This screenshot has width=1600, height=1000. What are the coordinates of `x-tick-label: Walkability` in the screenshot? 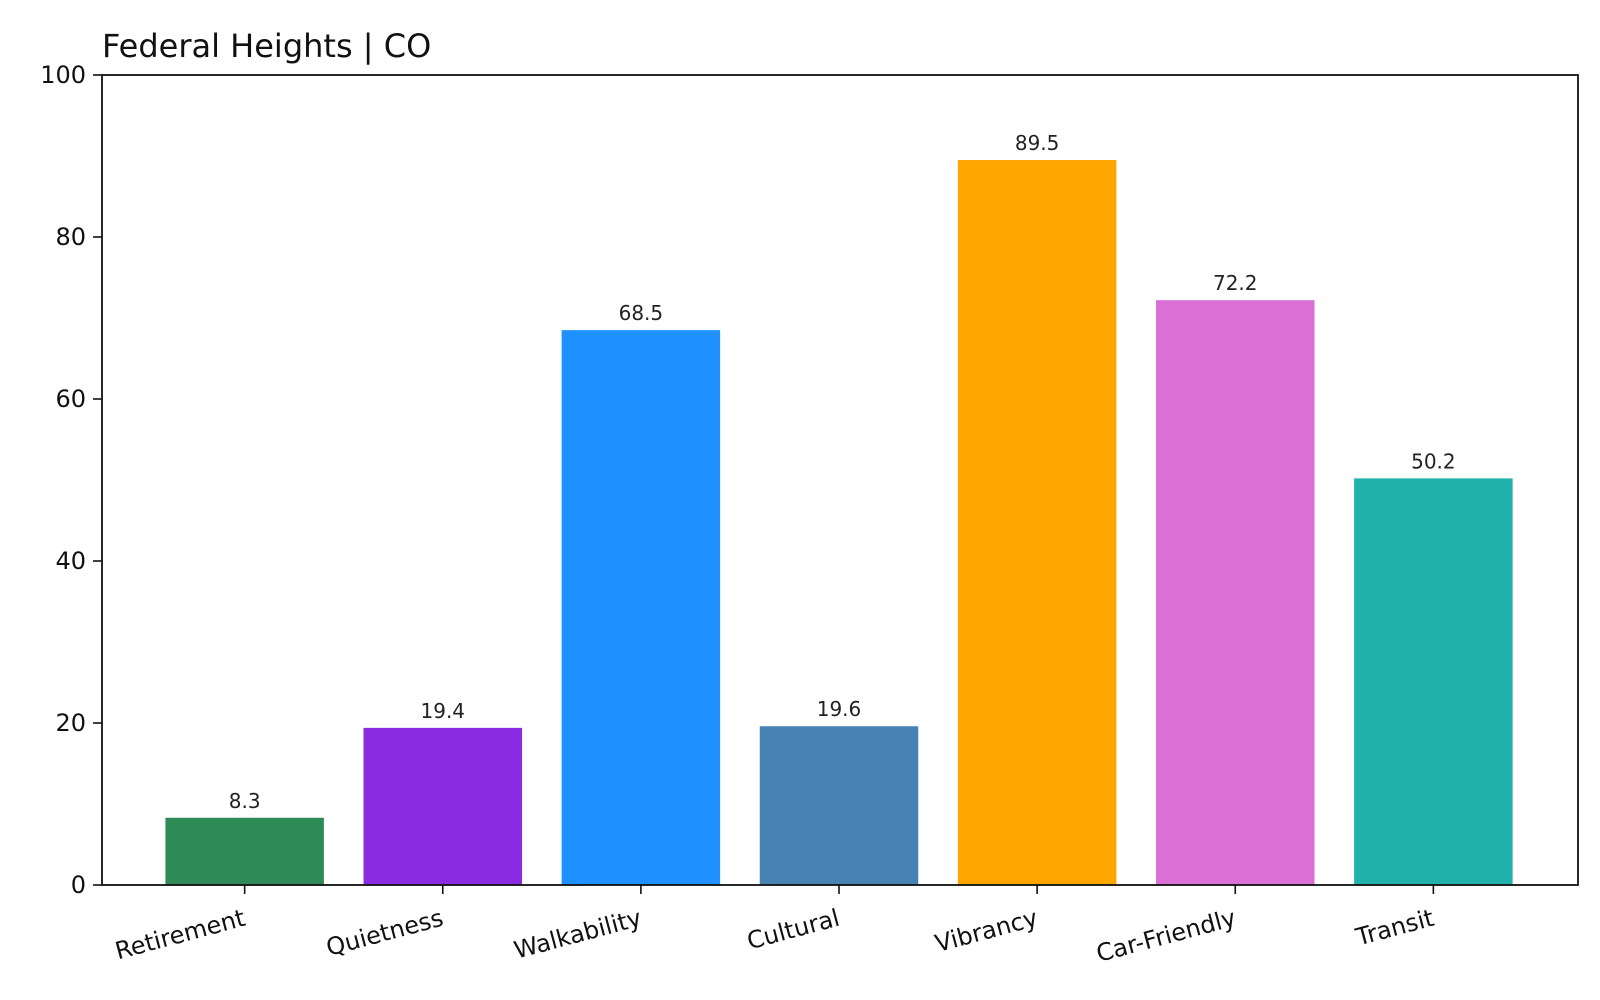 It's located at (577, 934).